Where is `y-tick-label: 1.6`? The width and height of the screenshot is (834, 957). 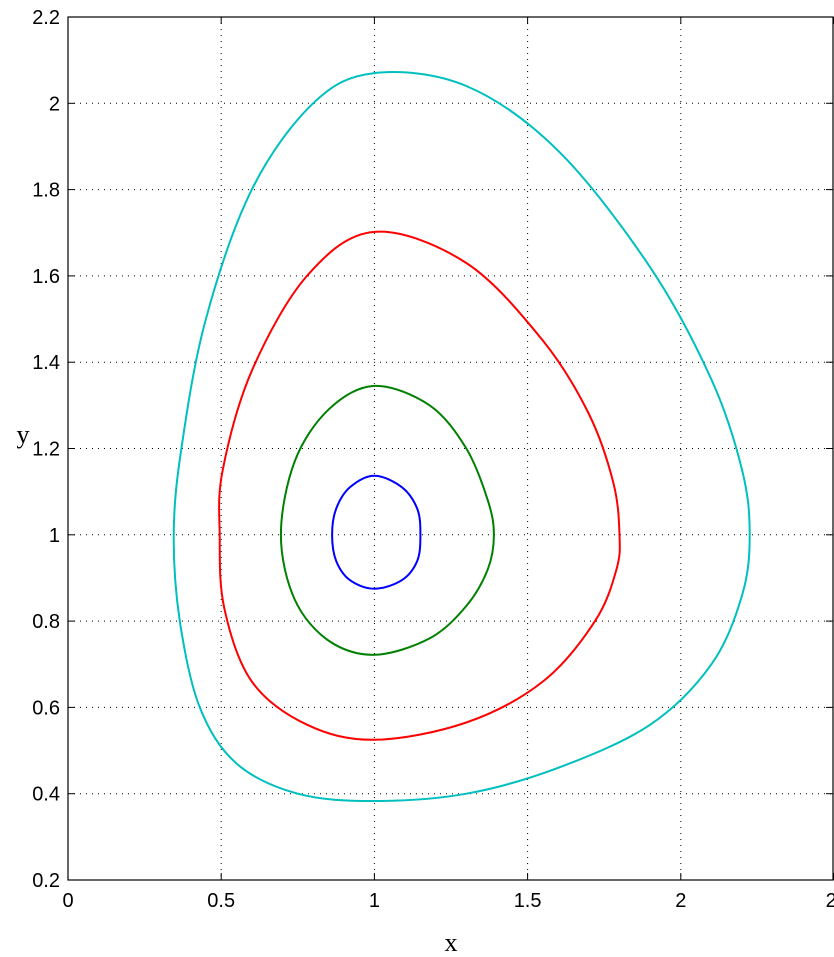
y-tick-label: 1.6 is located at coordinates (46, 277).